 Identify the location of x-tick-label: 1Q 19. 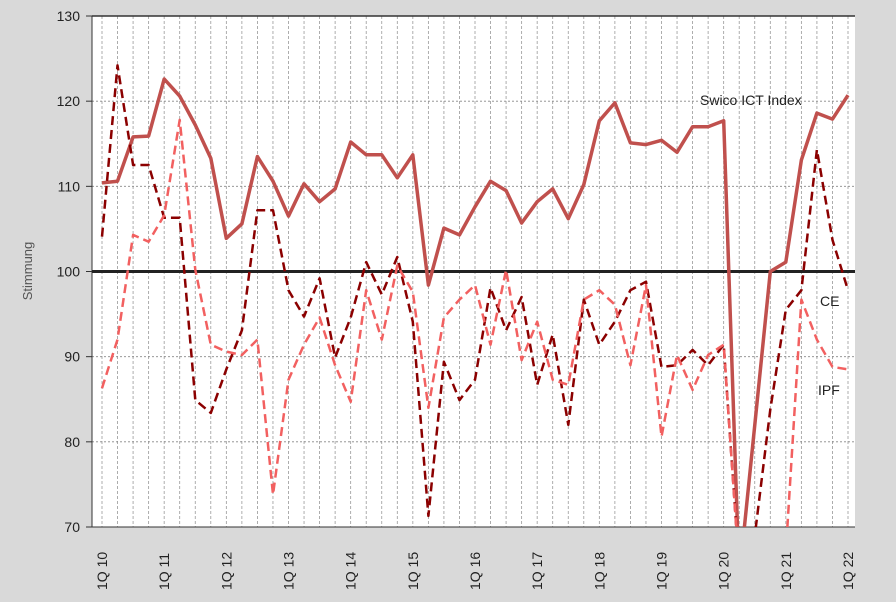
(662, 571).